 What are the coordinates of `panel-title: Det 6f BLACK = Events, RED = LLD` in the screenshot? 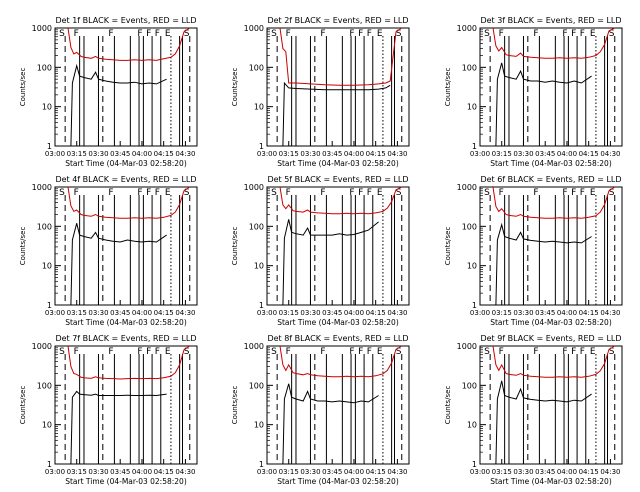 It's located at (550, 179).